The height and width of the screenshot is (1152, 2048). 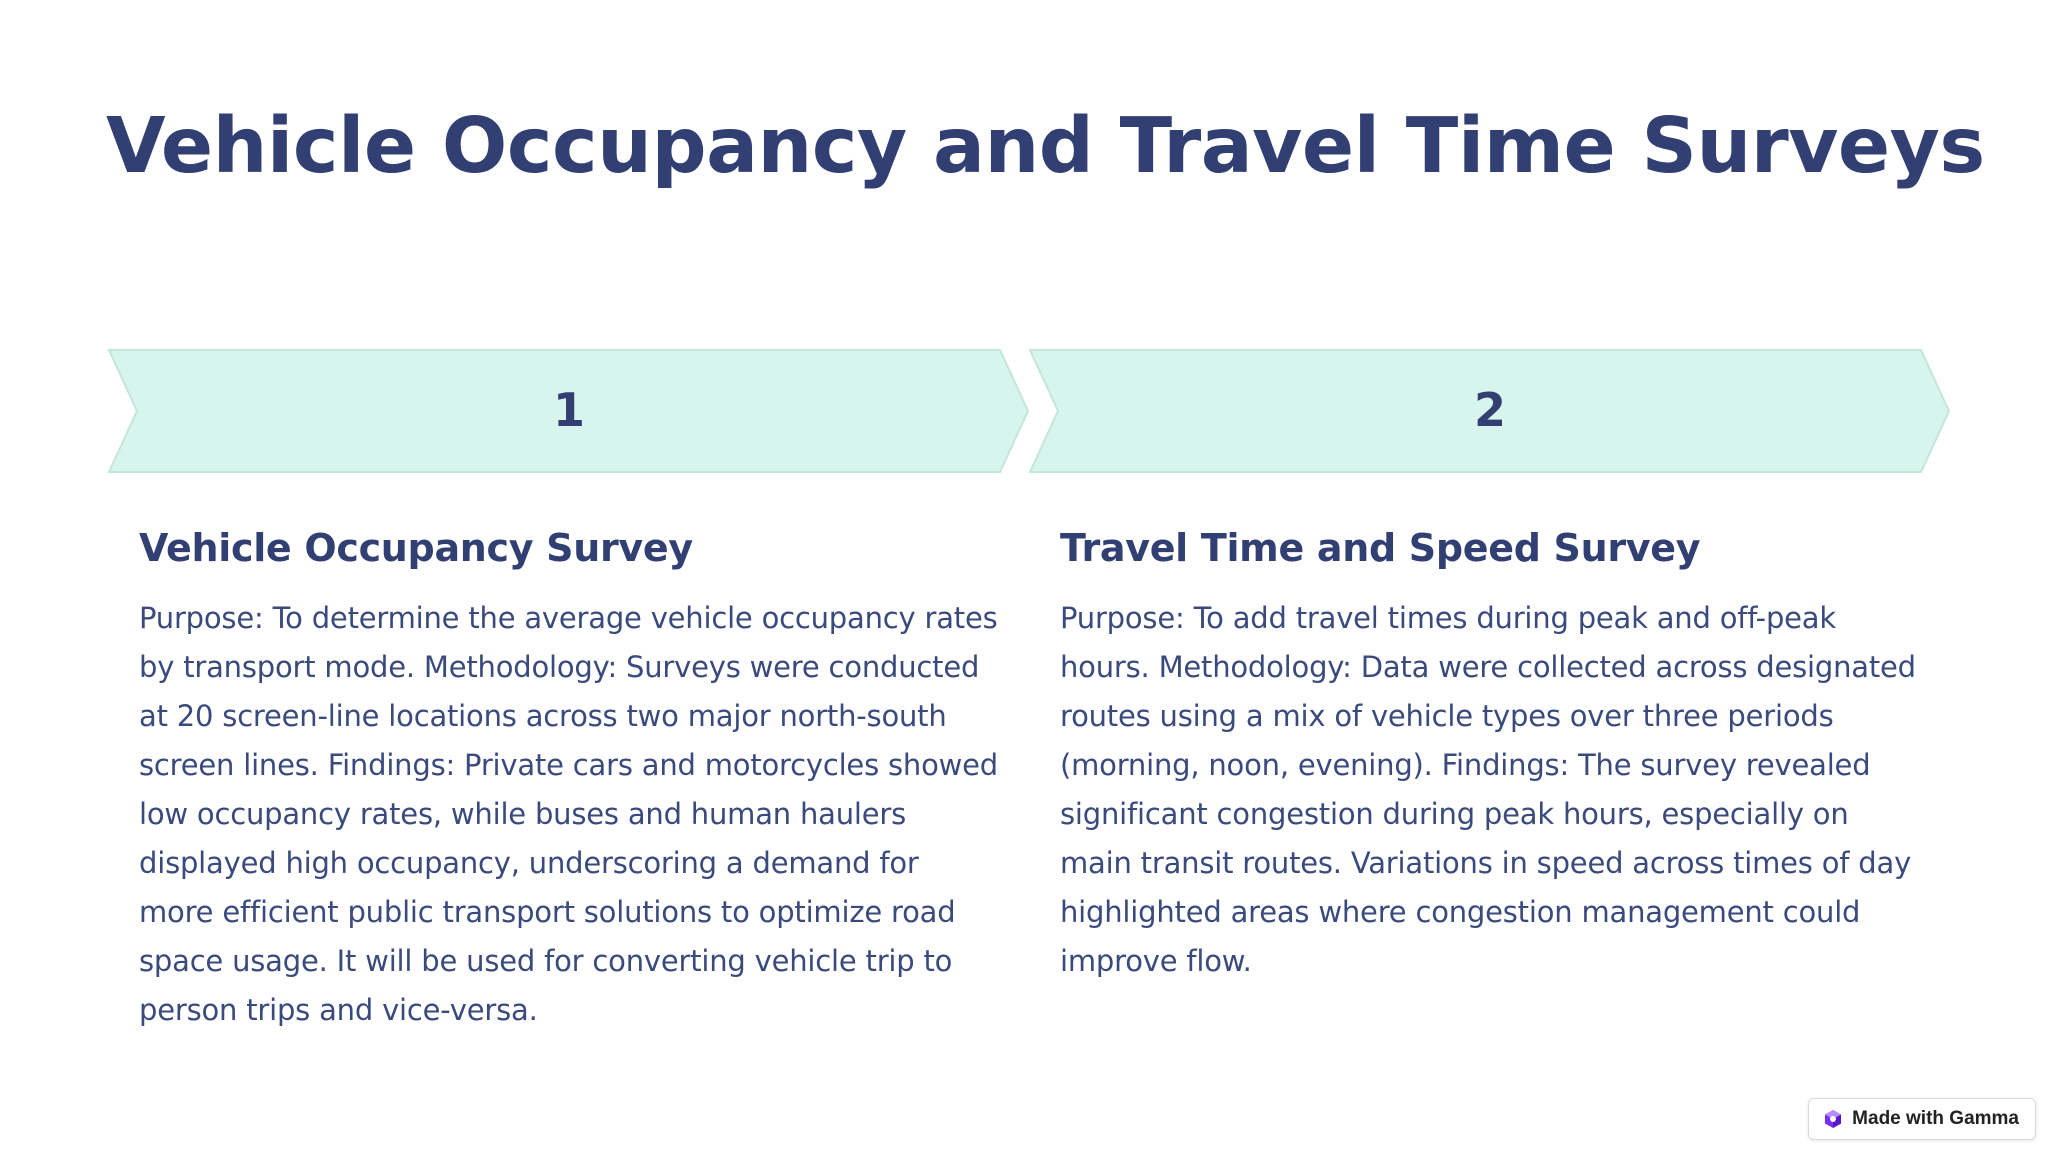 What do you see at coordinates (416, 548) in the screenshot?
I see `step-1-heading: Vehicle Occupancy Survey` at bounding box center [416, 548].